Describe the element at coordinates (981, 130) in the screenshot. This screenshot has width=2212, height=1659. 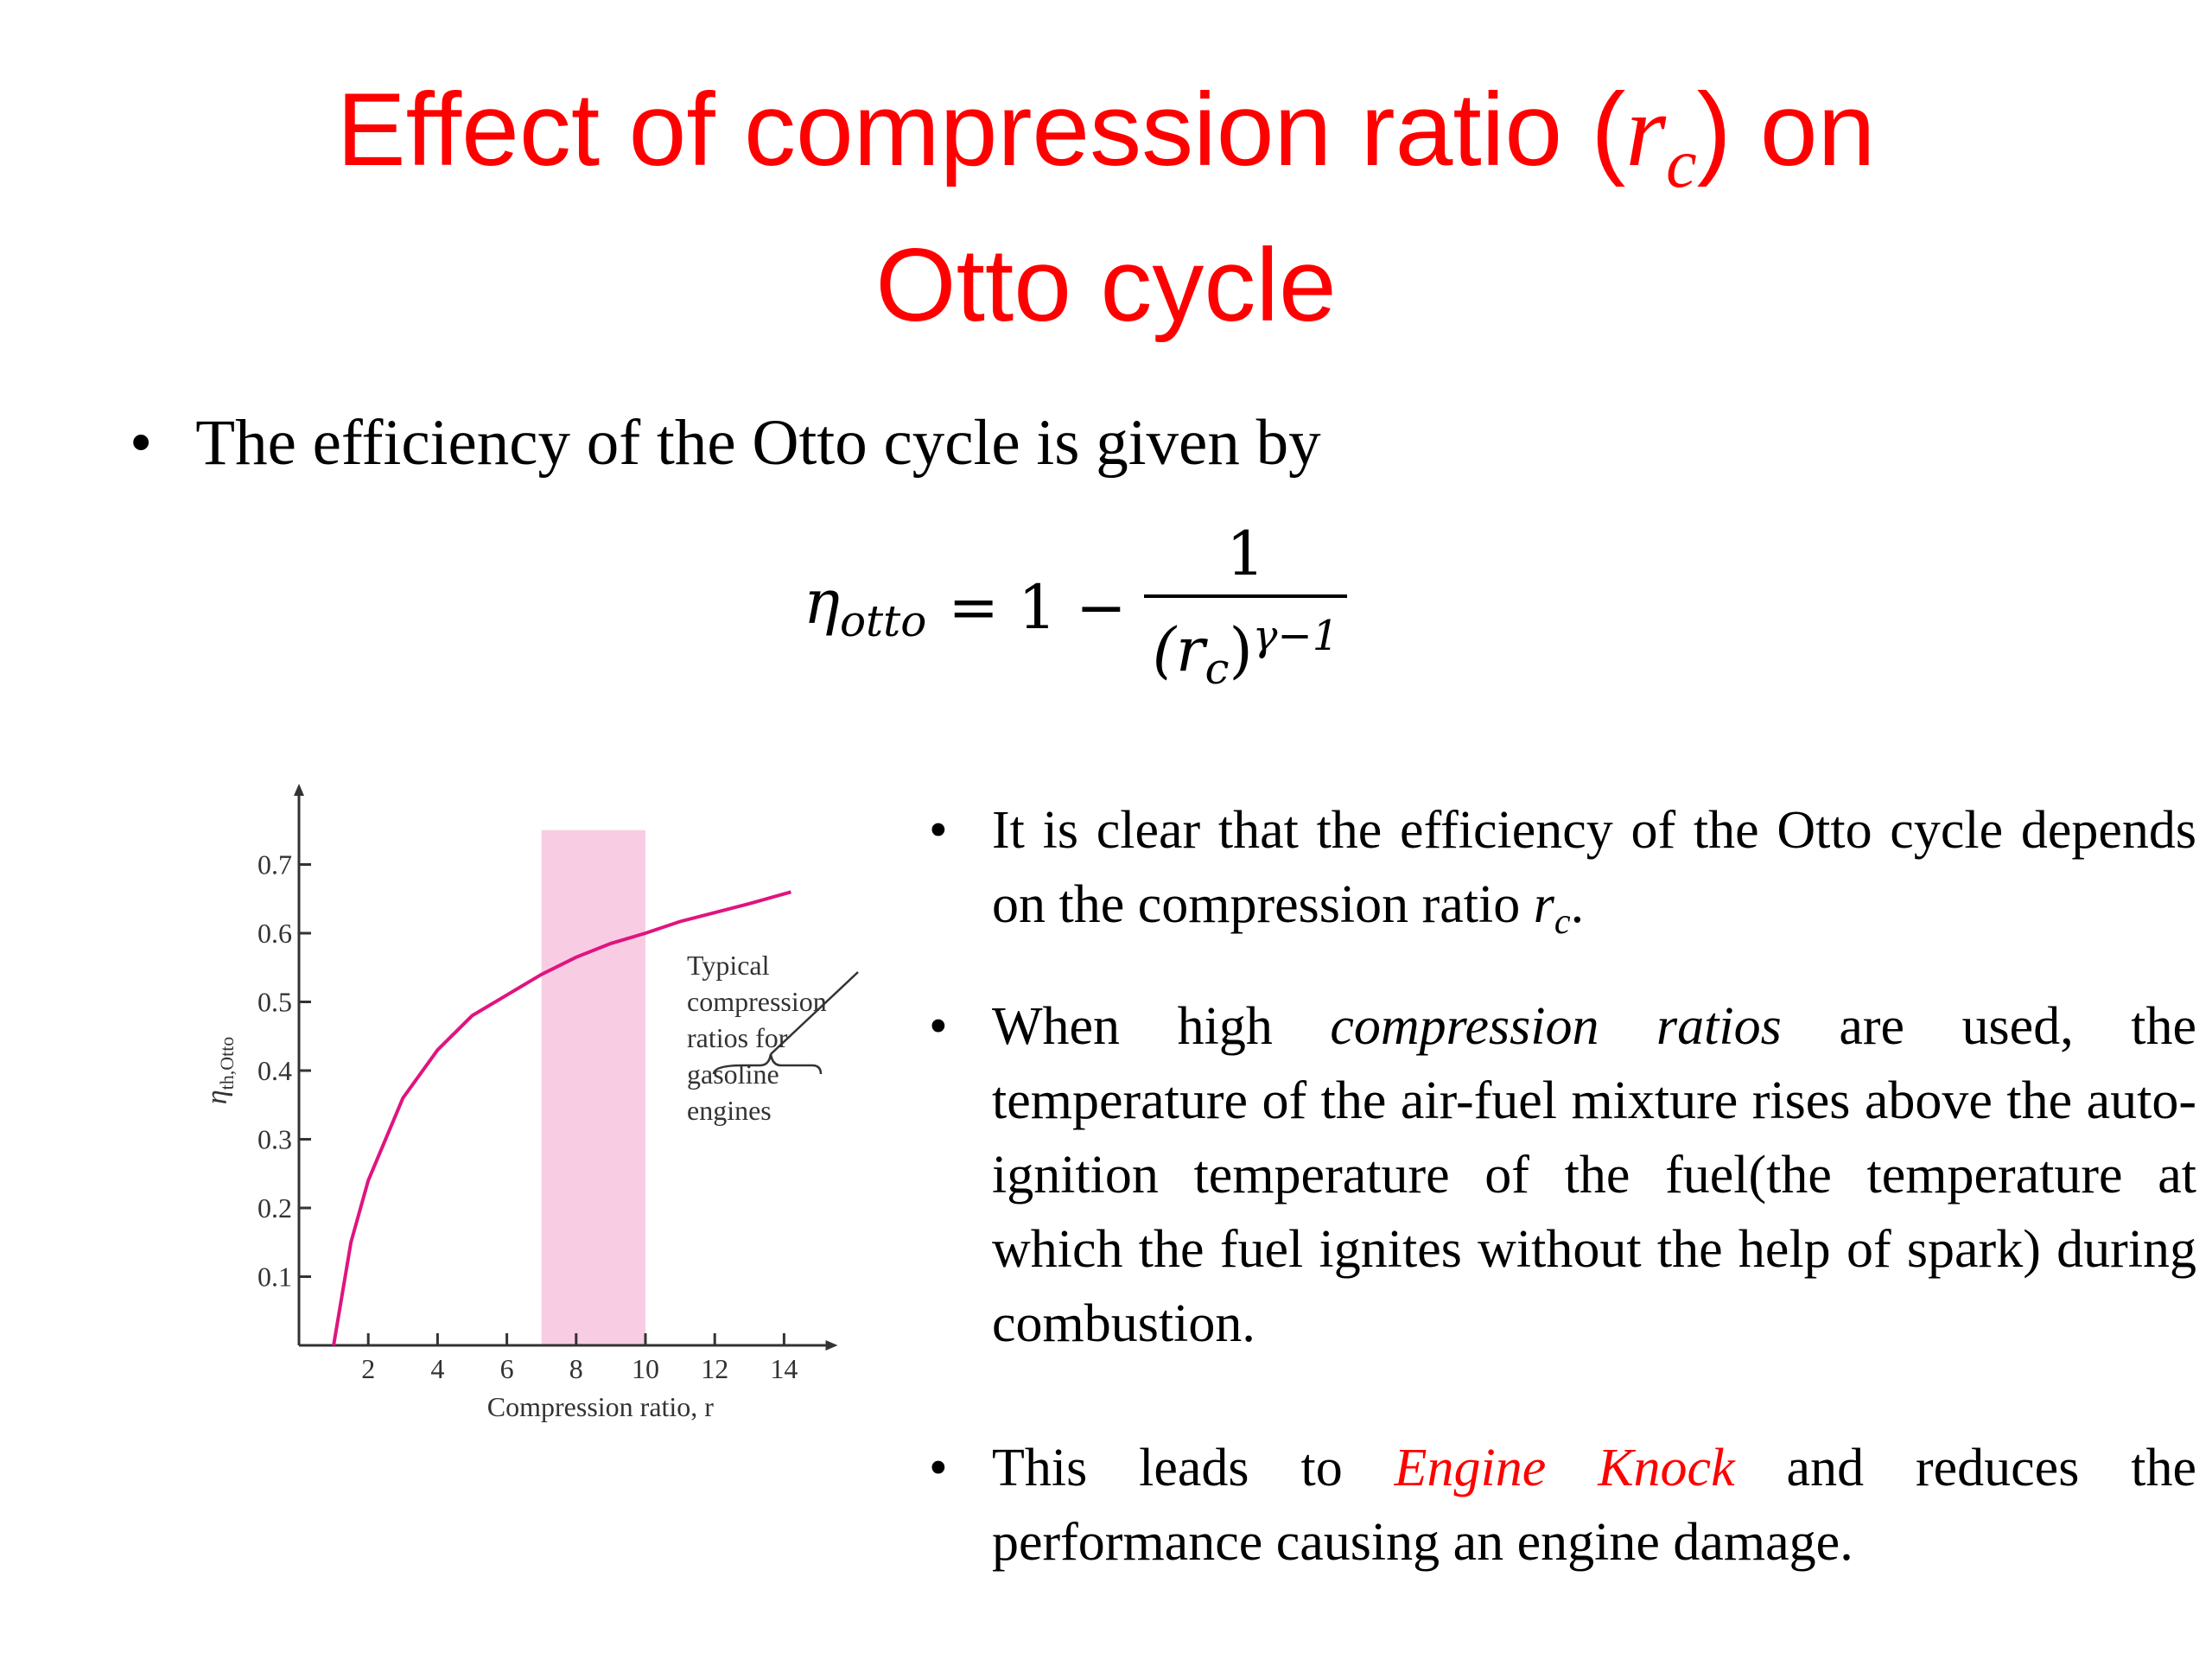
I see `title-text: Effect of compression ratio (` at that location.